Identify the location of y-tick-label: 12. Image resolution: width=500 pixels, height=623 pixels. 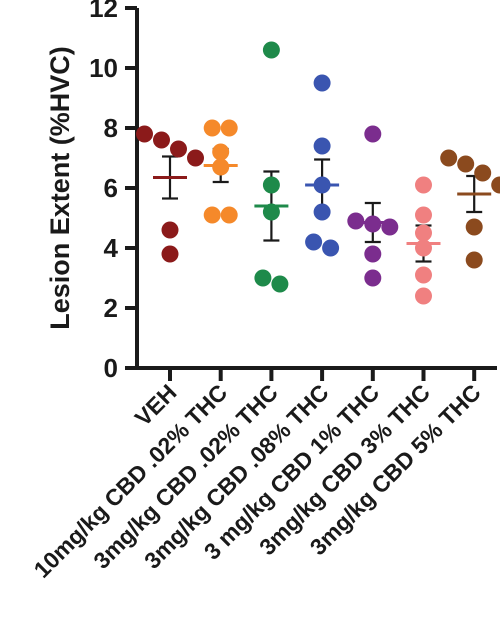
(103, 11).